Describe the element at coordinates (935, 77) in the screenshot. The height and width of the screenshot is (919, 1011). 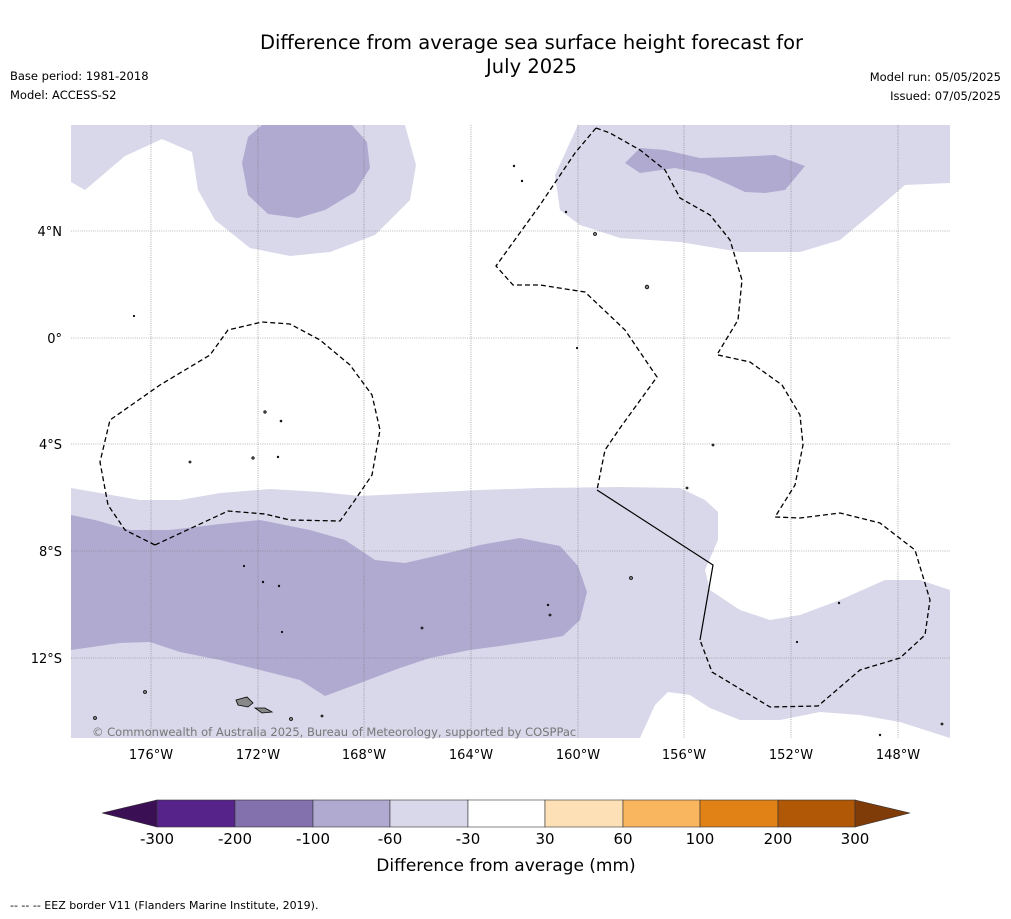
I see `model-run: Model run: 05/05/2025` at that location.